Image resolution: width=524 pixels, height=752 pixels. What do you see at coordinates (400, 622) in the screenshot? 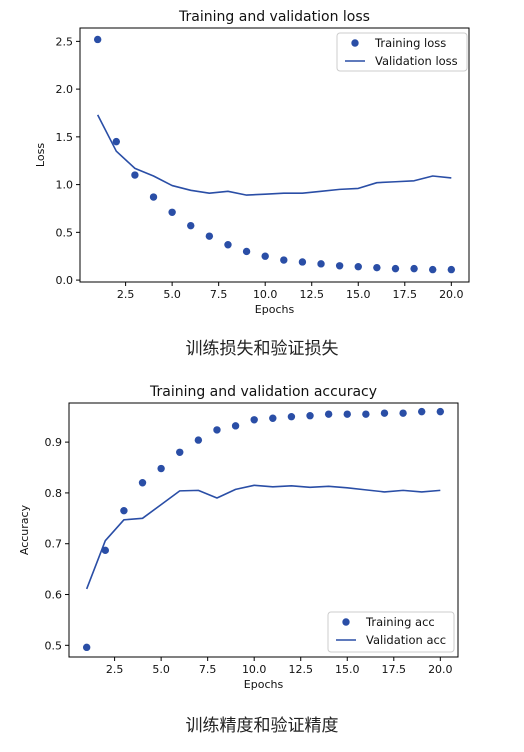
I see `accuracy-legend-label: Training acc` at bounding box center [400, 622].